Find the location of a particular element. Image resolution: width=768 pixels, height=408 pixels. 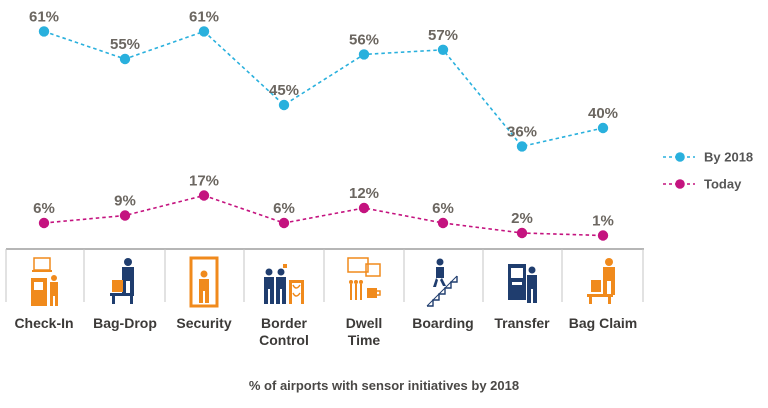

data-label: 9% is located at coordinates (125, 201).